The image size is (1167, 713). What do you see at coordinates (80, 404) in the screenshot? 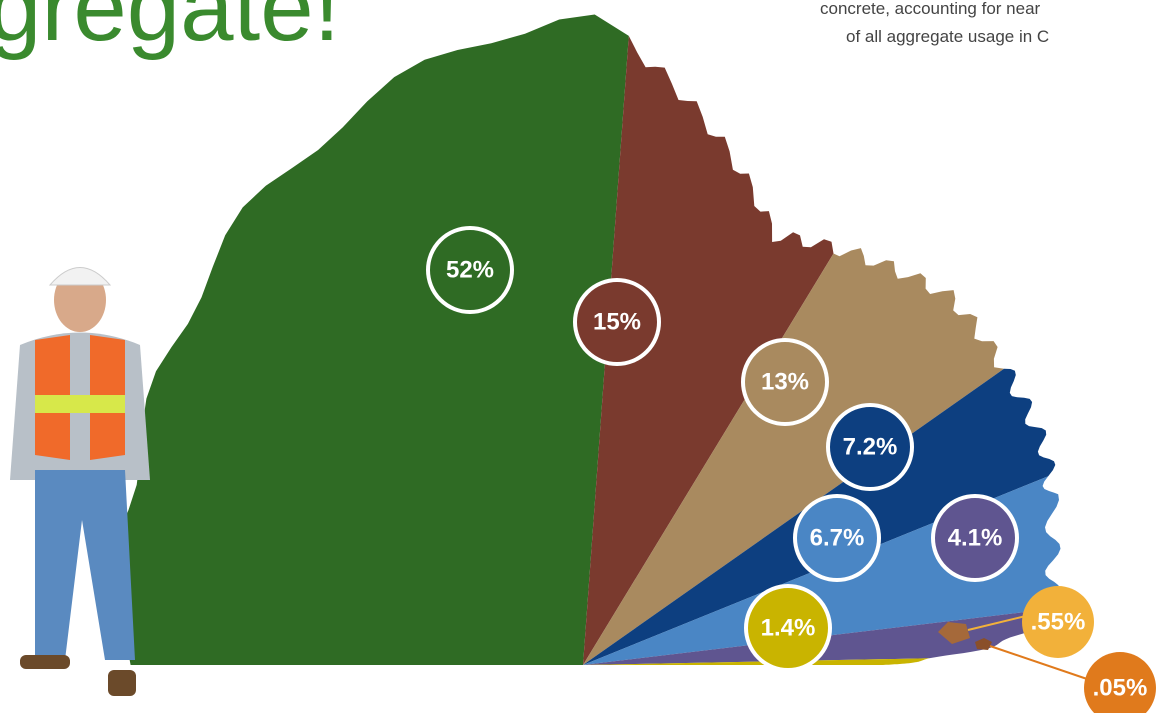
I see `worker-stripe` at bounding box center [80, 404].